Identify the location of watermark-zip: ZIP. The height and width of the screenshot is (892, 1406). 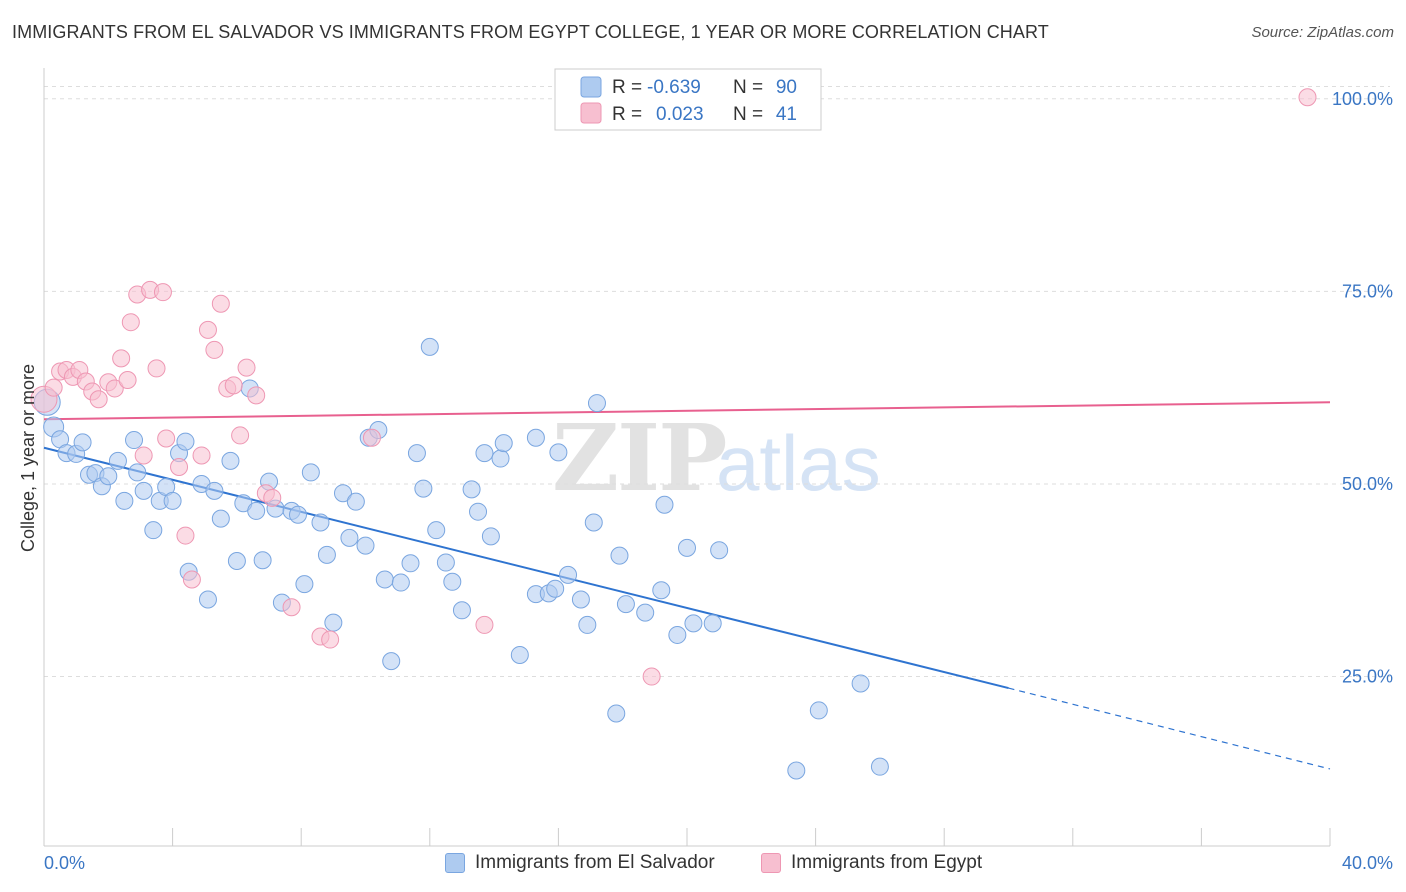
(638, 458).